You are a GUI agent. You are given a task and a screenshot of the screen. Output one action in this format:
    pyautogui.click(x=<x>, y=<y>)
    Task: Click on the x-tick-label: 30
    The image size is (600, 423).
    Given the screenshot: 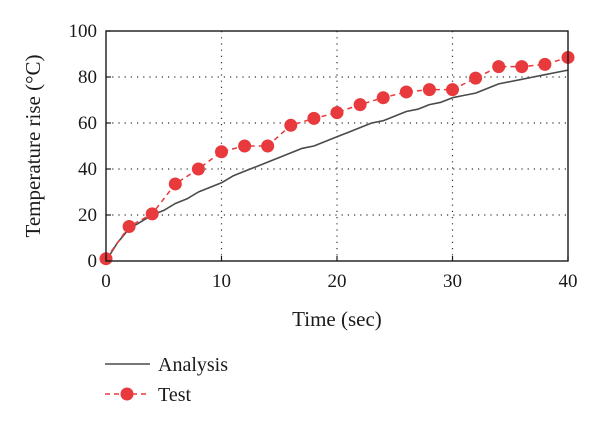 What is the action you would take?
    pyautogui.click(x=452, y=281)
    